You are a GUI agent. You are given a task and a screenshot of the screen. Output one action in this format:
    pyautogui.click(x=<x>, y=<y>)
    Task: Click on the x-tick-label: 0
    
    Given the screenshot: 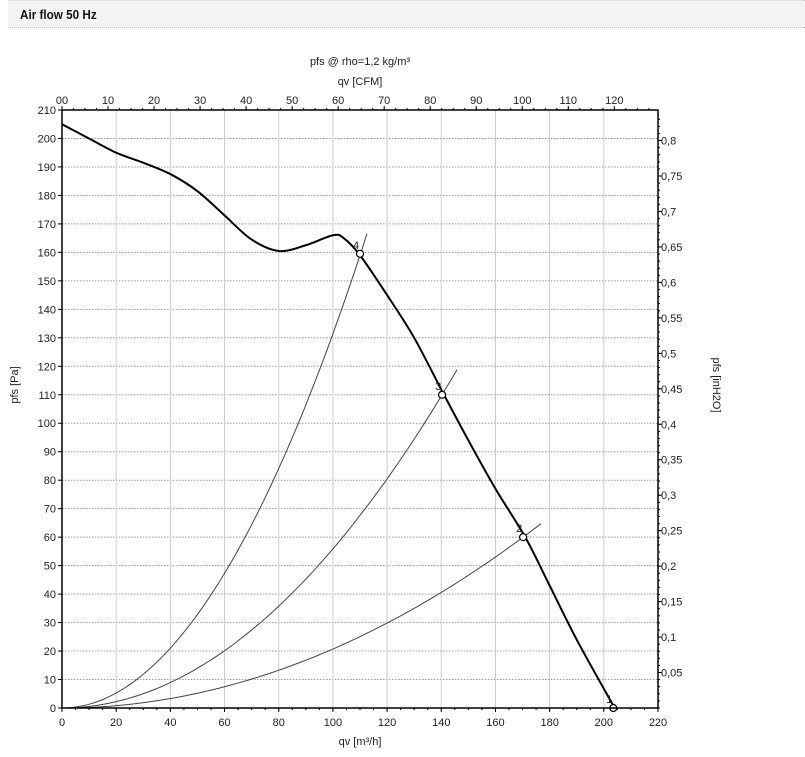 What is the action you would take?
    pyautogui.click(x=62, y=723)
    